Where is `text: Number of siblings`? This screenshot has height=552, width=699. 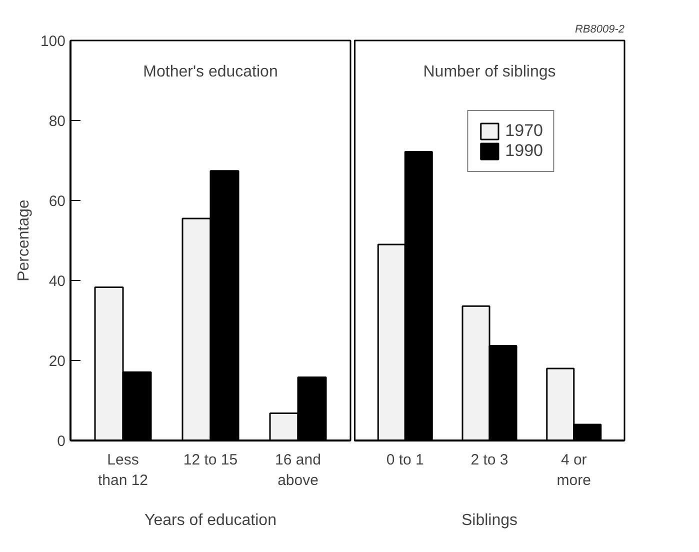
text: Number of siblings is located at coordinates (489, 72).